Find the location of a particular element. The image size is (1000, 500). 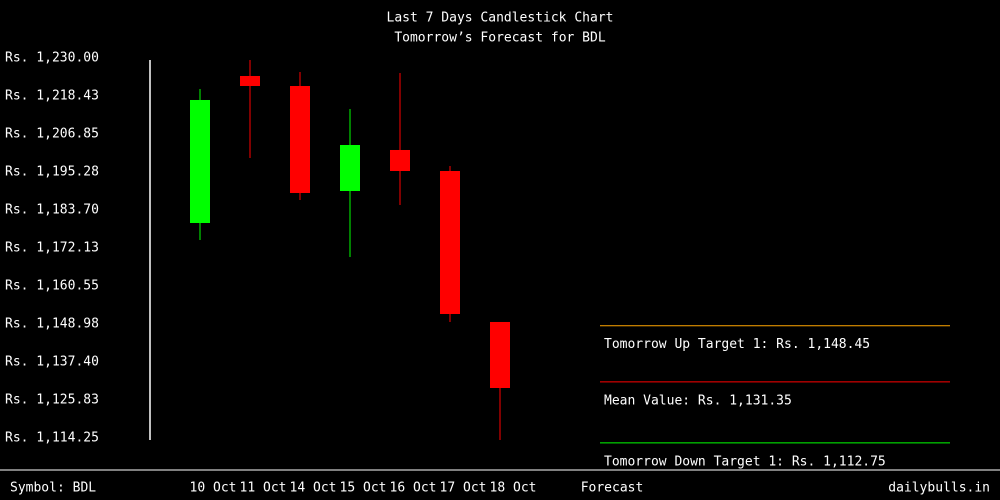

x-tick-label: 14 Oct is located at coordinates (313, 488).